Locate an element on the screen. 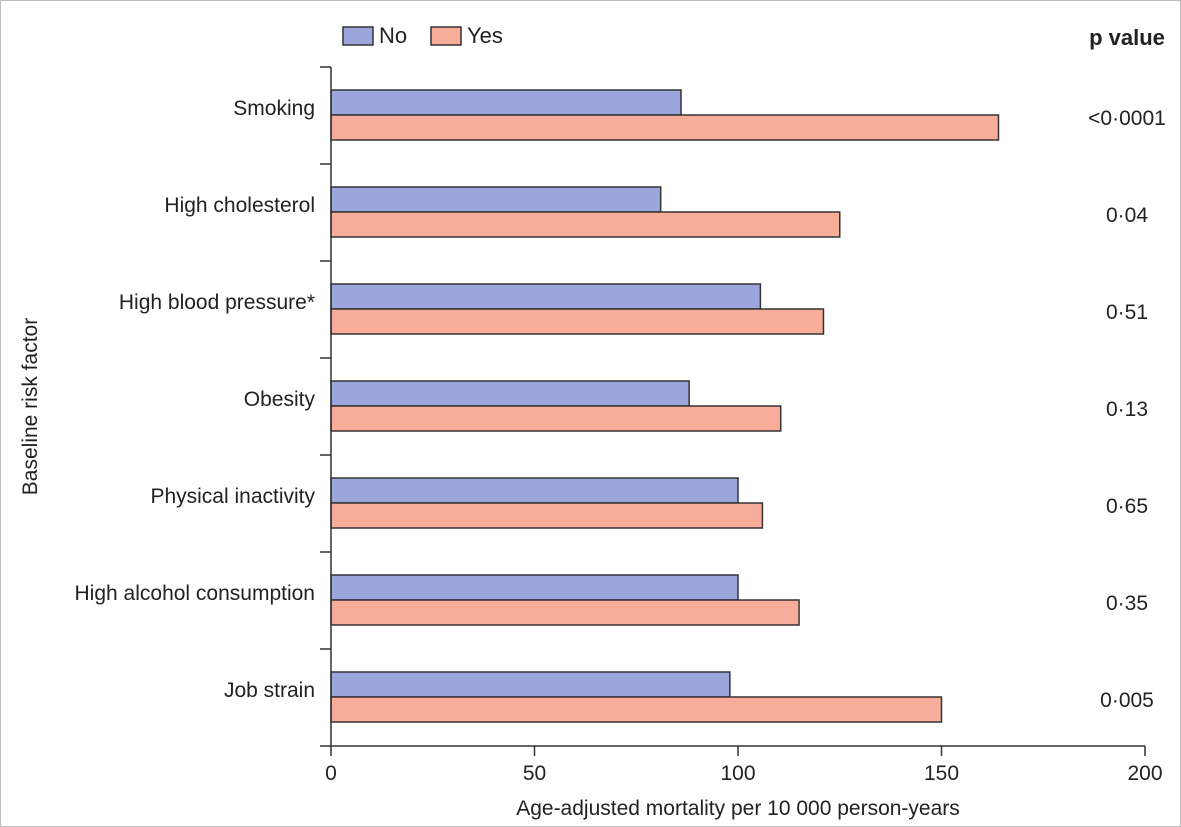  p-value: <0·0001 is located at coordinates (1127, 118).